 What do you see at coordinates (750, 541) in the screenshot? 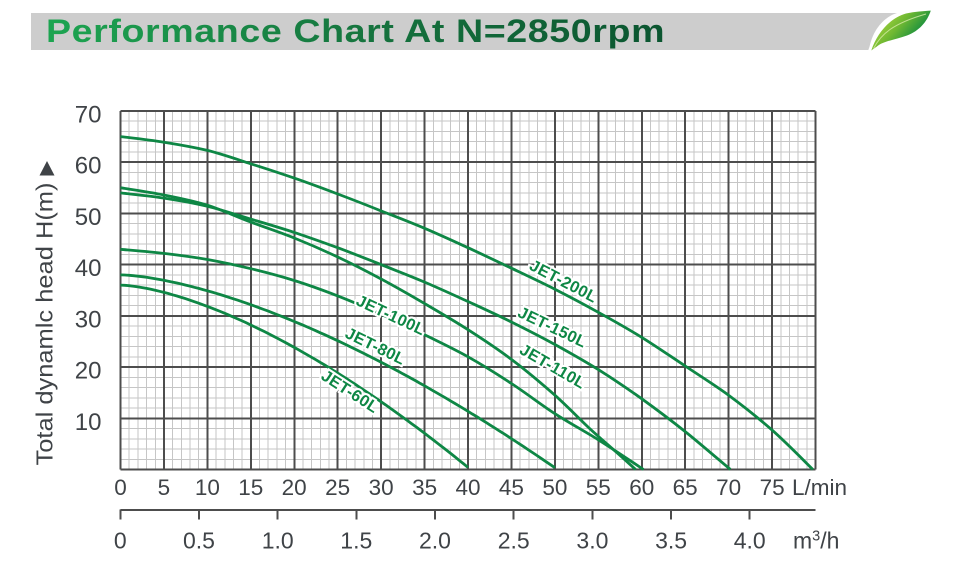
I see `svg-text: 4.0` at bounding box center [750, 541].